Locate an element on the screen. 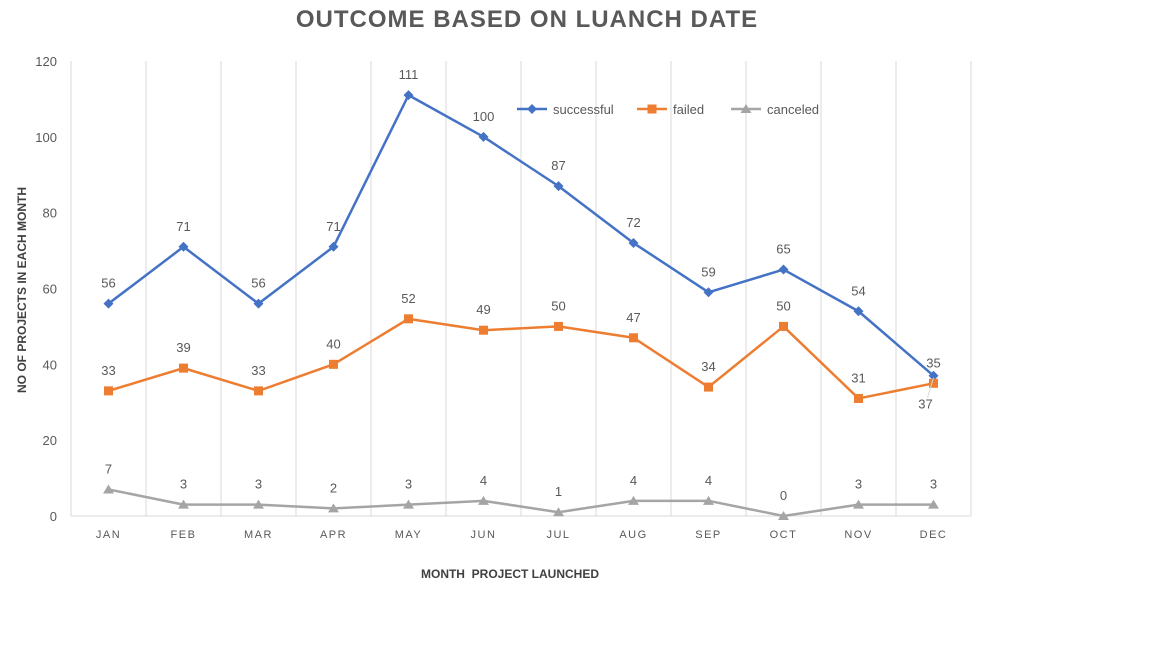 This screenshot has height=648, width=1152. y-tick-label: 20 is located at coordinates (50, 440).